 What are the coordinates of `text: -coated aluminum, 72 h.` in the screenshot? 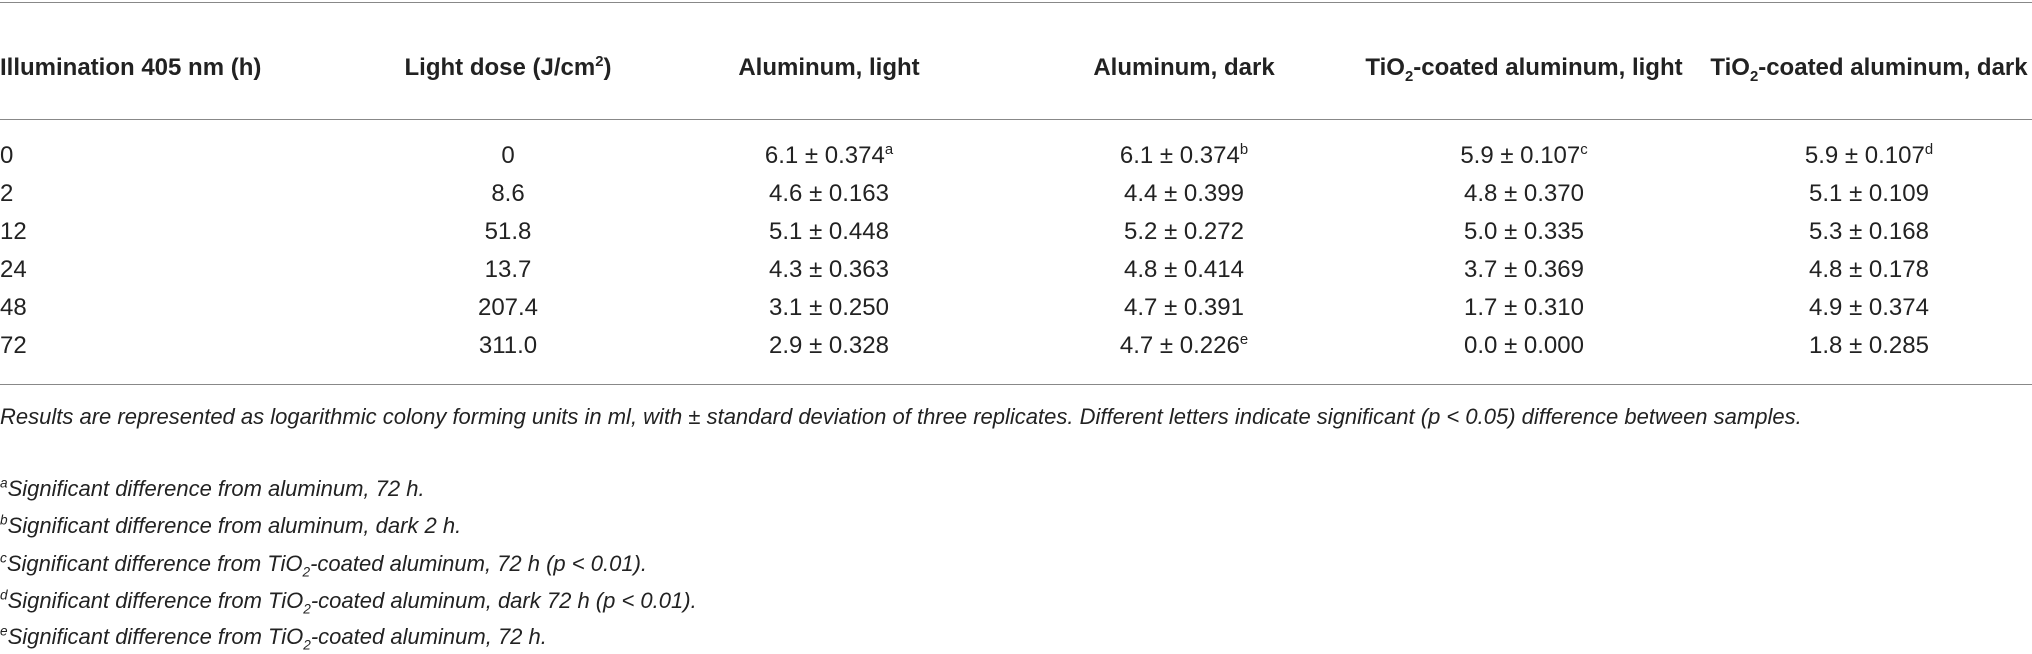 It's located at (428, 636).